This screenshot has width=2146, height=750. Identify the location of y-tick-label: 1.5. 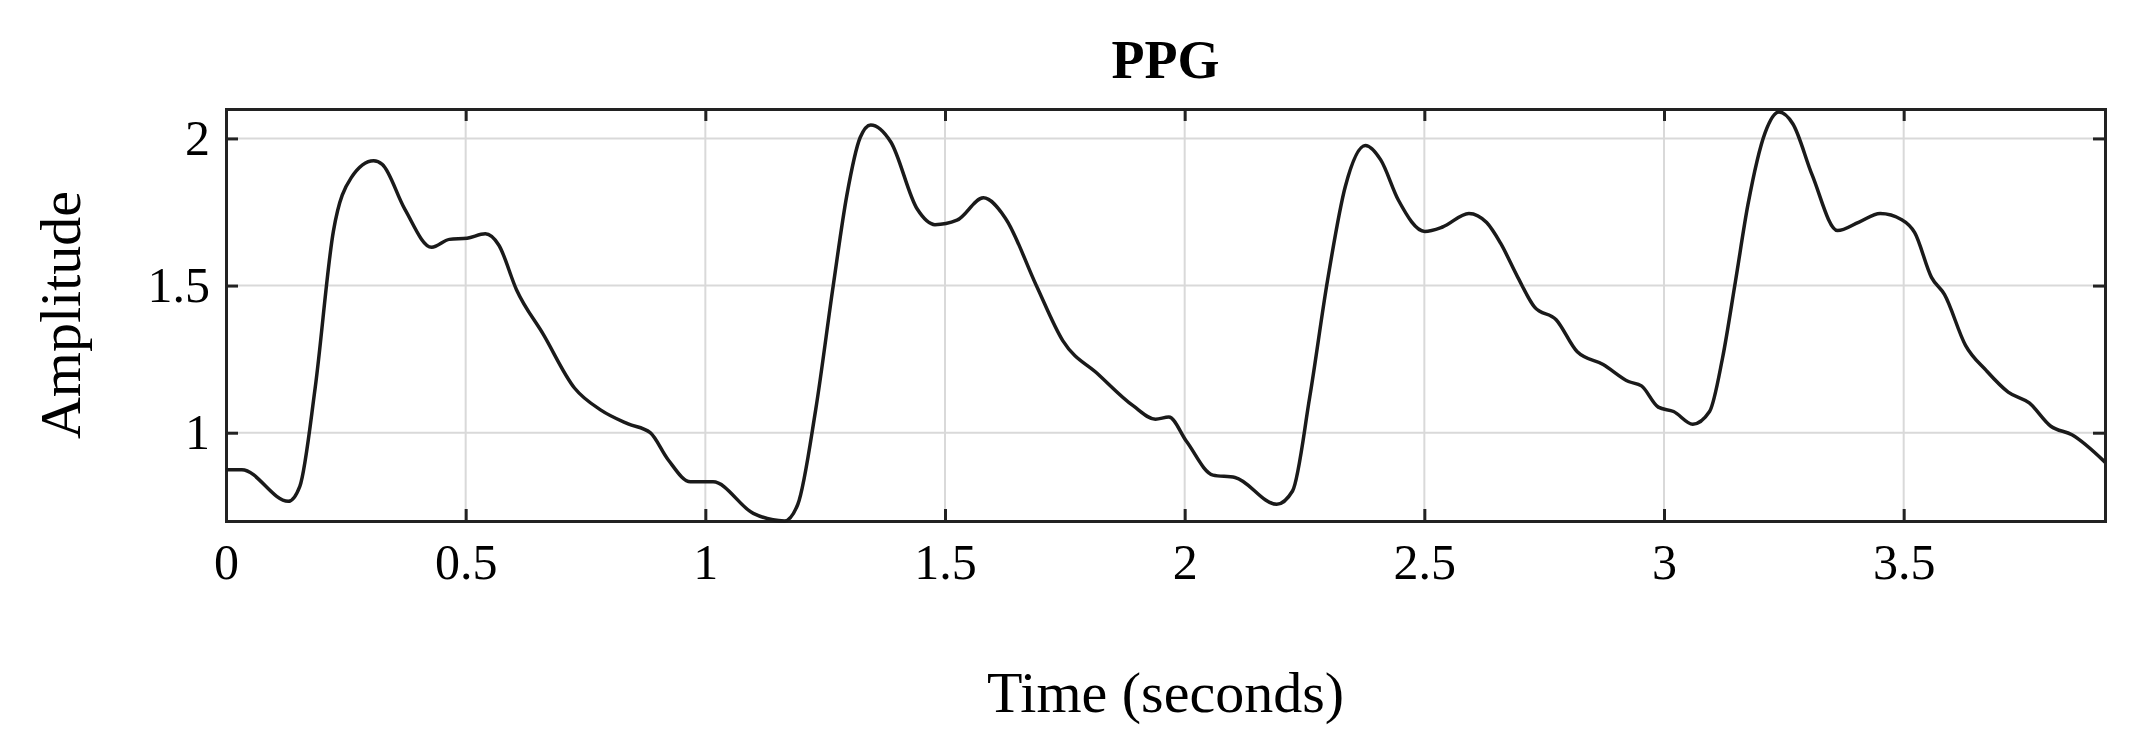
(178, 285).